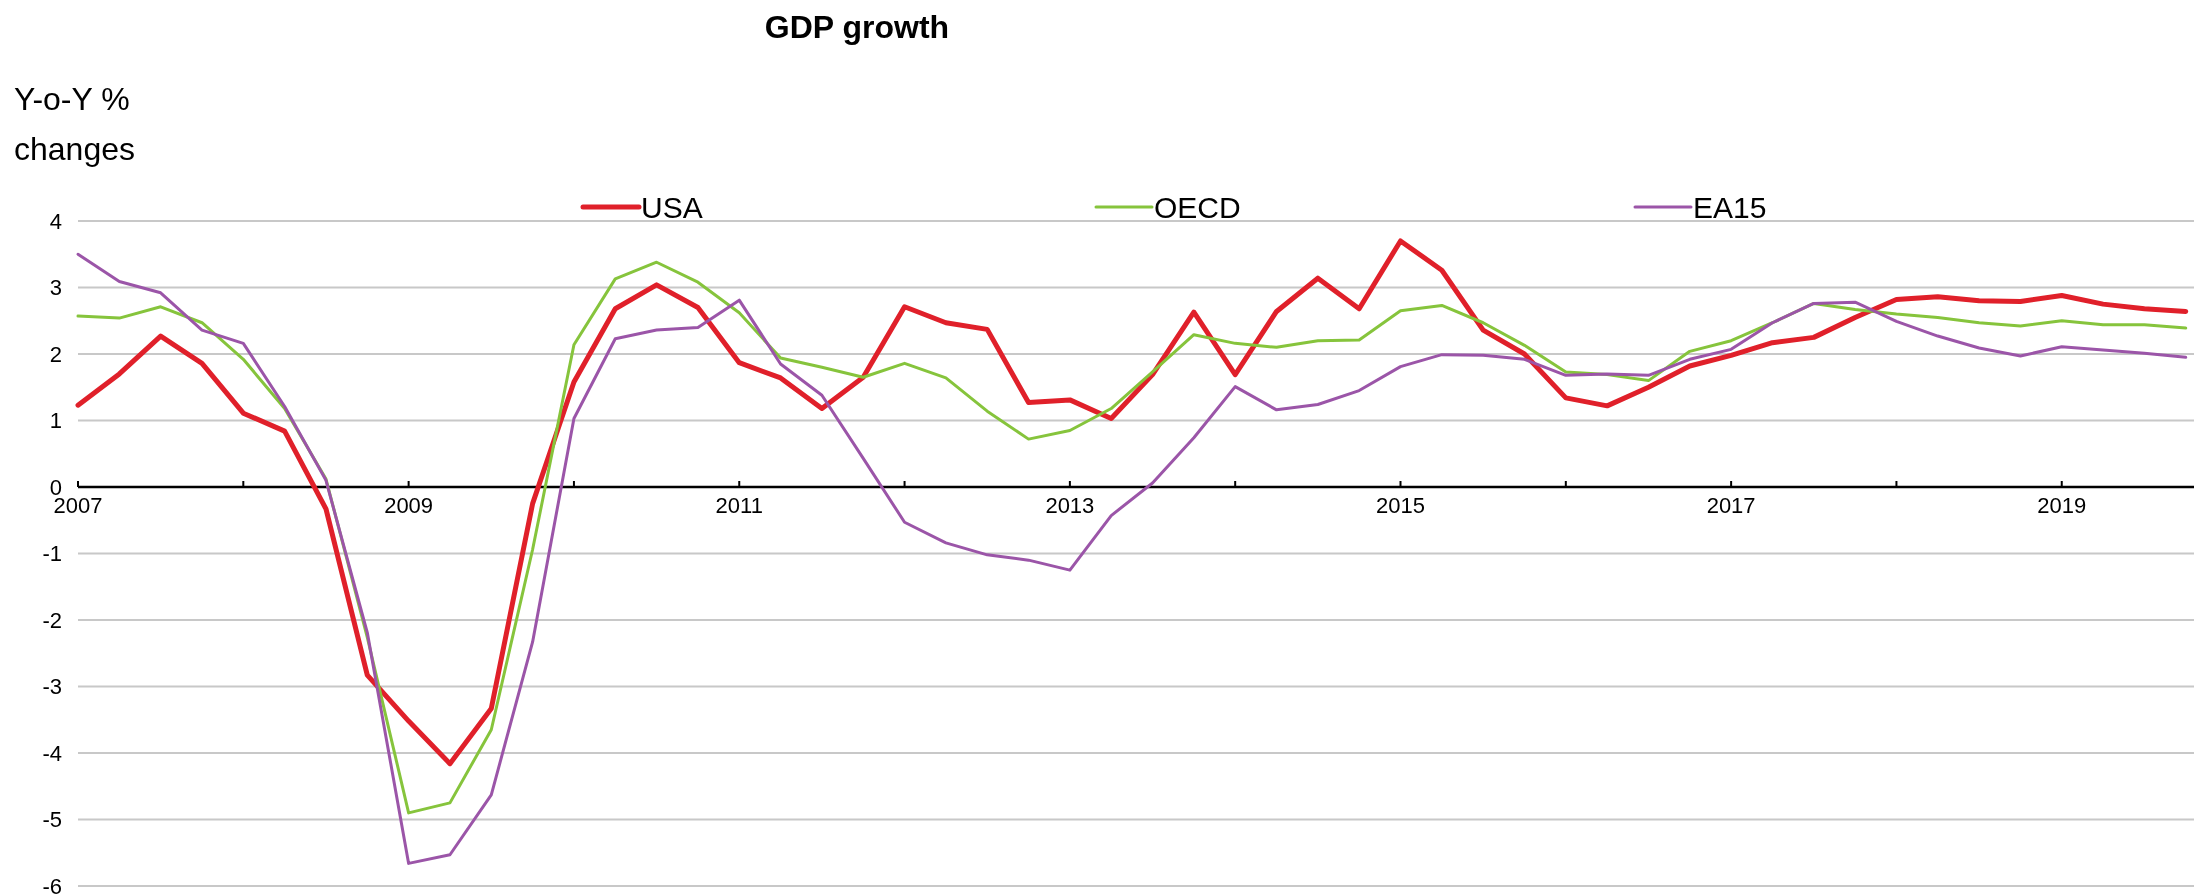 The height and width of the screenshot is (894, 2203). I want to click on y-tick-label: 1, so click(55, 421).